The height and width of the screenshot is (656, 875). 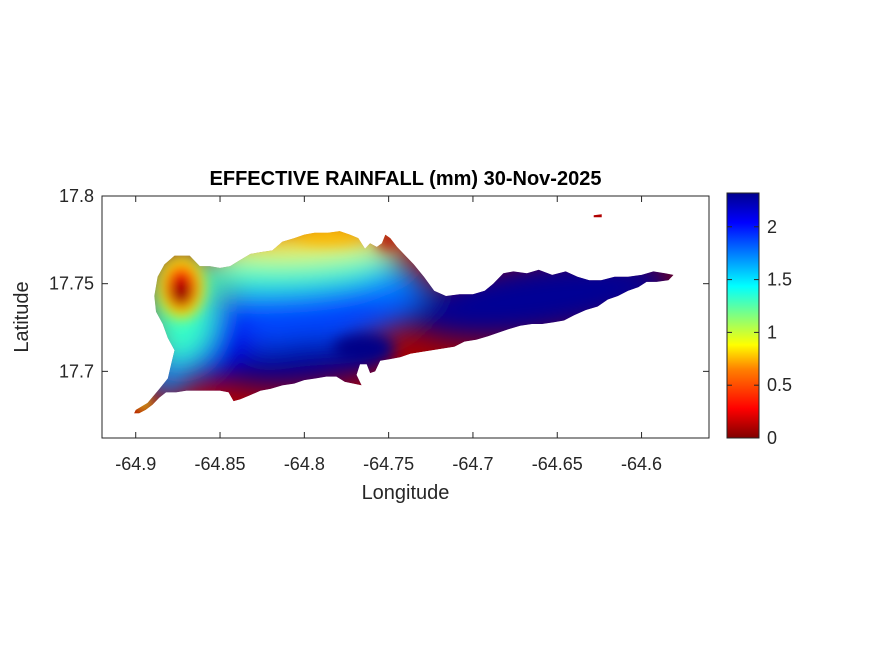 I want to click on colorbar, so click(x=743, y=315).